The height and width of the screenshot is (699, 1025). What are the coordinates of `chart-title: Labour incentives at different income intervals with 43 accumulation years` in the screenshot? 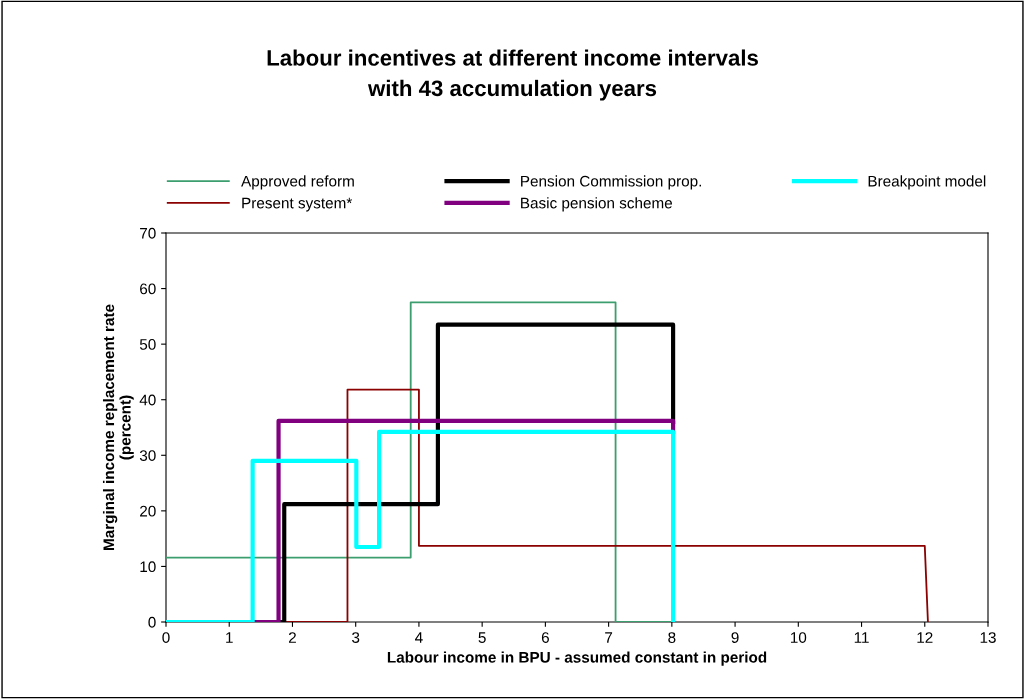 It's located at (512, 75).